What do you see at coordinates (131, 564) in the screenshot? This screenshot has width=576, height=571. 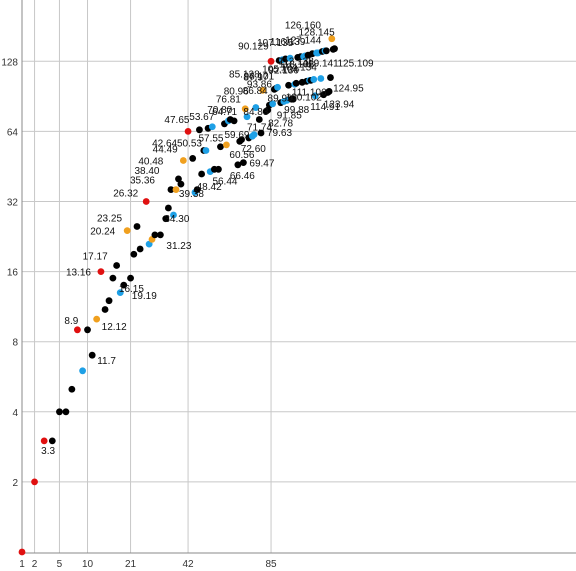 I see `x-tick-label: 21` at bounding box center [131, 564].